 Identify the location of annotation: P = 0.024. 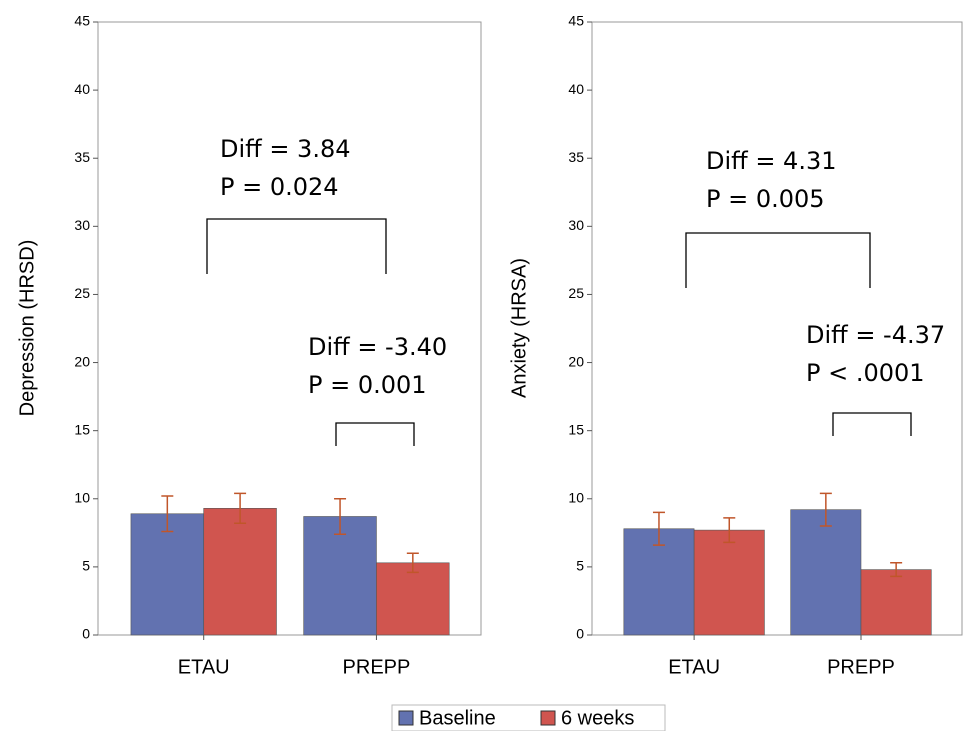
(279, 187).